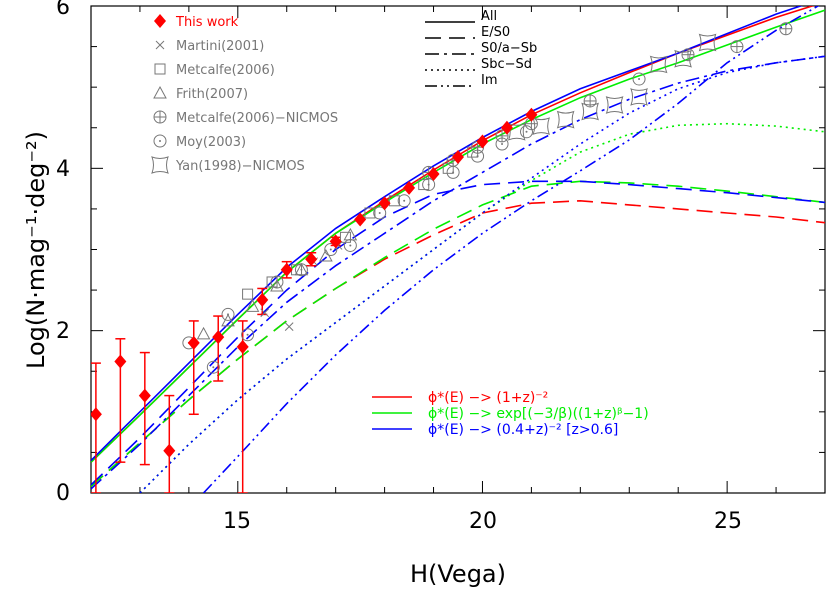 The width and height of the screenshot is (830, 606). What do you see at coordinates (488, 398) in the screenshot?
I see `model-legend-red: ϕ*(E) −> (1+z)⁻²` at bounding box center [488, 398].